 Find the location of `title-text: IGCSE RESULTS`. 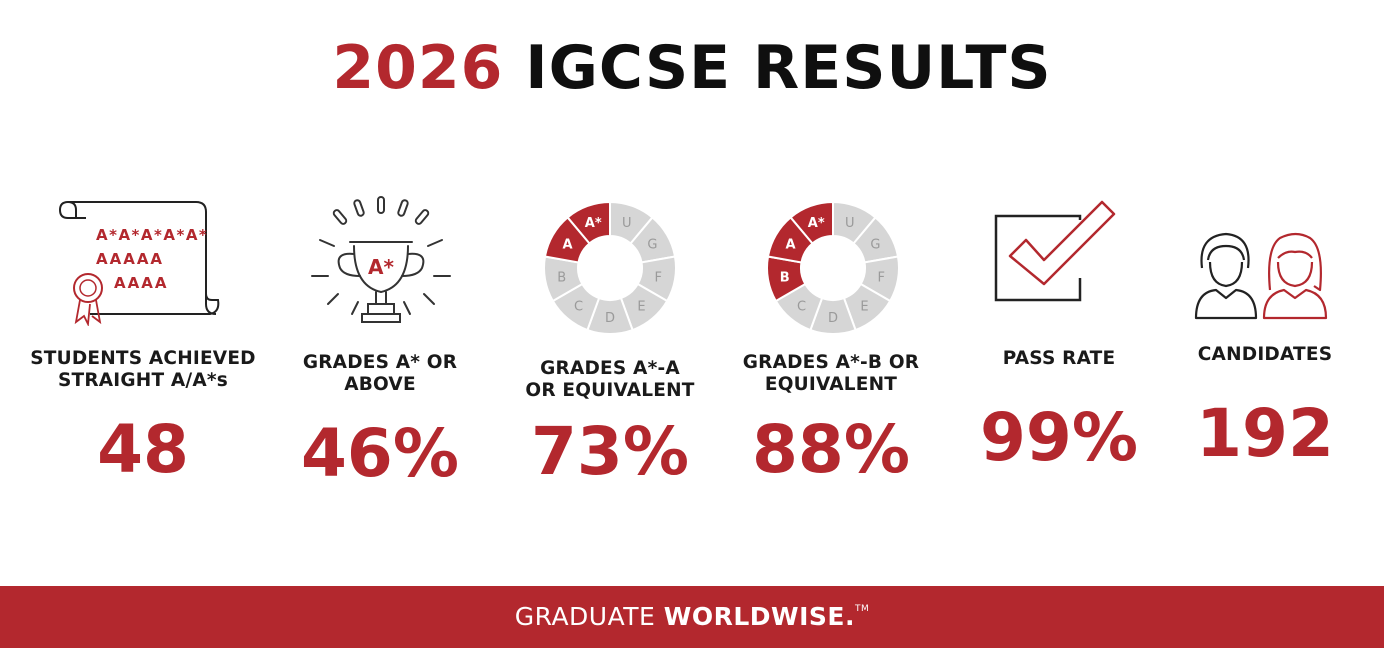

title-text: IGCSE RESULTS is located at coordinates (788, 68).